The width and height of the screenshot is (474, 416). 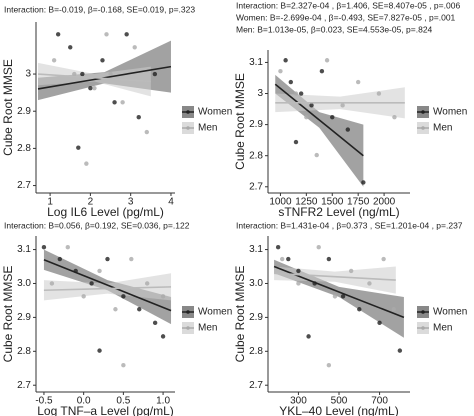 I want to click on x-tick-label: 1250, so click(x=306, y=202).